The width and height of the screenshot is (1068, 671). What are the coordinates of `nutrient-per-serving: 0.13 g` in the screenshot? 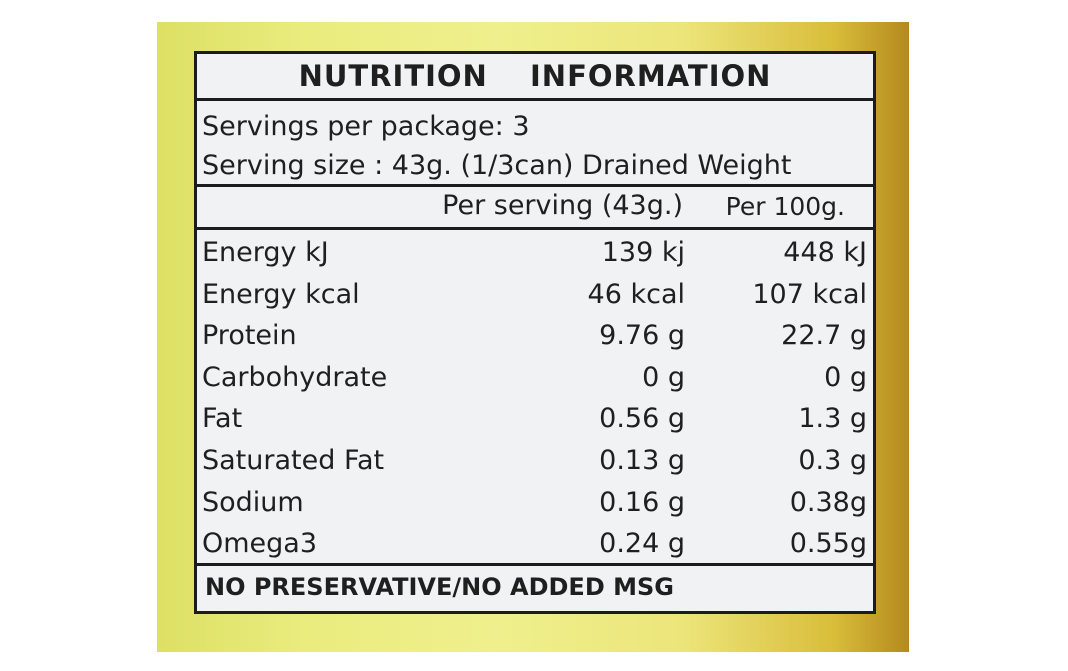 It's located at (642, 460).